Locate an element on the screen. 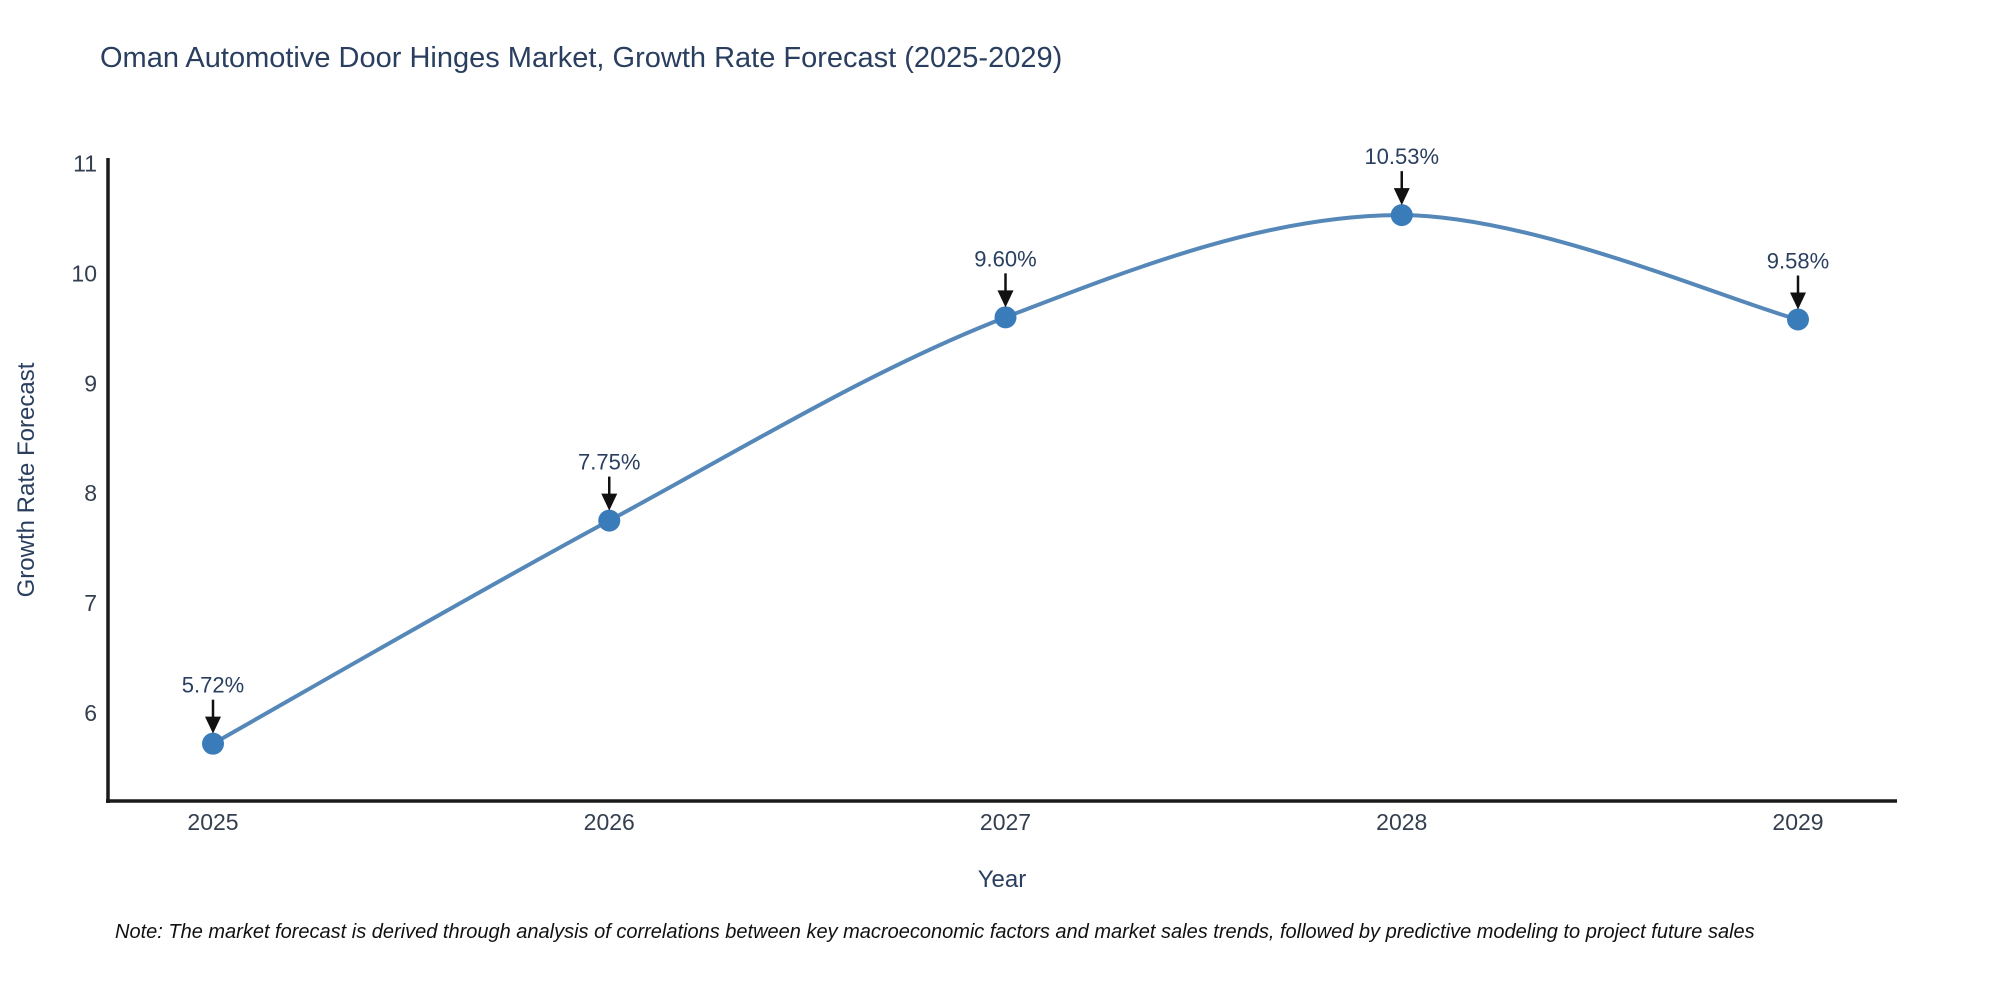 The width and height of the screenshot is (2000, 1000). y-tick-labels: 6 7 8 9 10 11 is located at coordinates (84, 437).